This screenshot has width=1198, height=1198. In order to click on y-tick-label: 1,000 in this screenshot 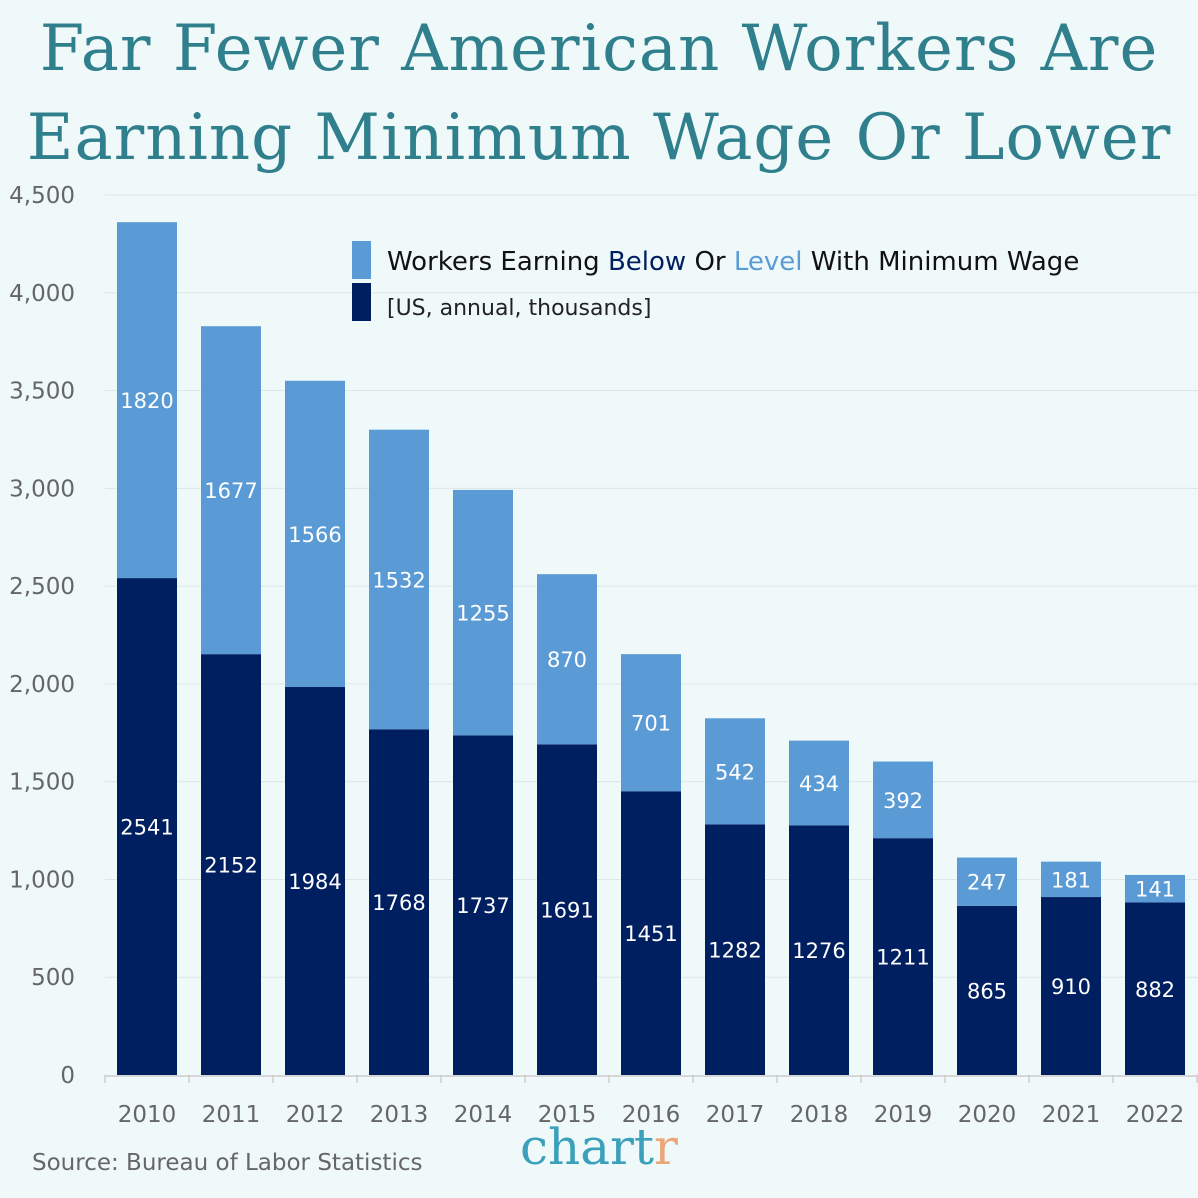, I will do `click(42, 880)`.